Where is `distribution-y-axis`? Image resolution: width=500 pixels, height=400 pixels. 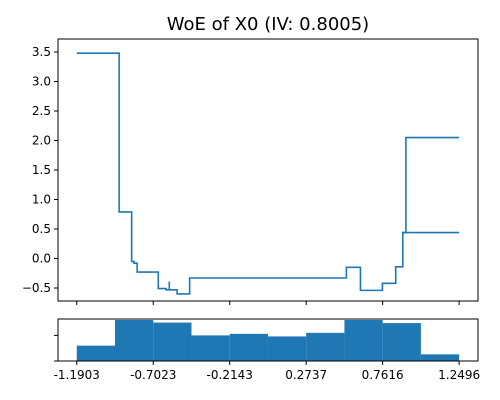 distribution-y-axis is located at coordinates (56, 348).